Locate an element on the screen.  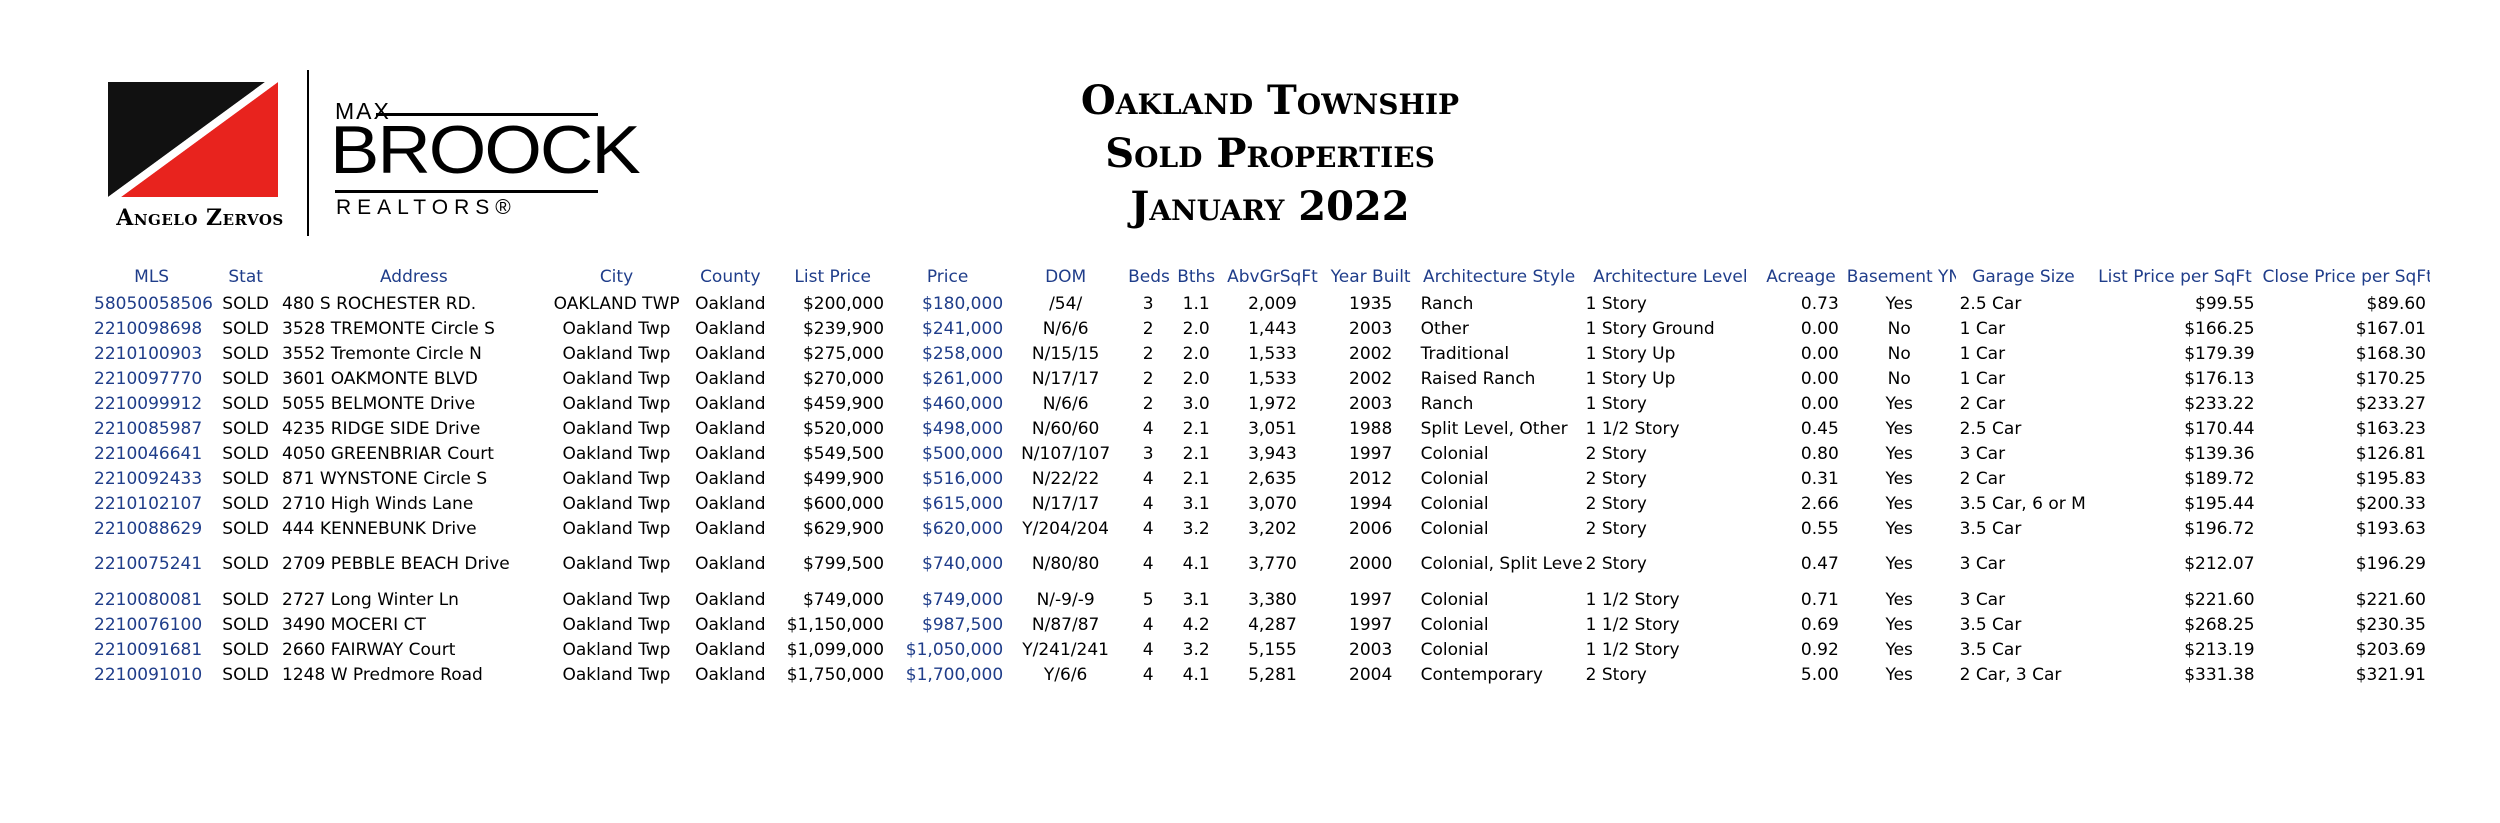
table-cell: 1,533 is located at coordinates (1272, 378).